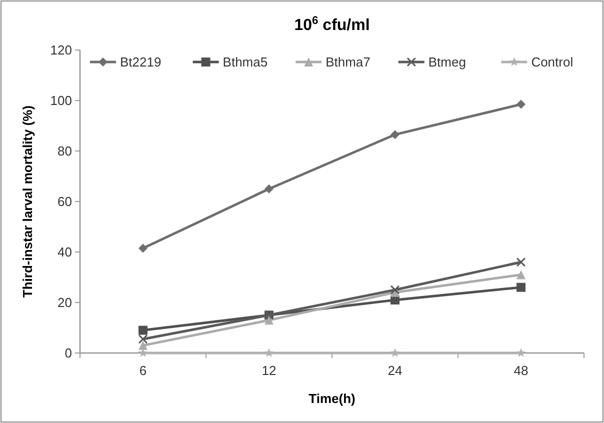  I want to click on legend-label: Bt2219, so click(141, 62).